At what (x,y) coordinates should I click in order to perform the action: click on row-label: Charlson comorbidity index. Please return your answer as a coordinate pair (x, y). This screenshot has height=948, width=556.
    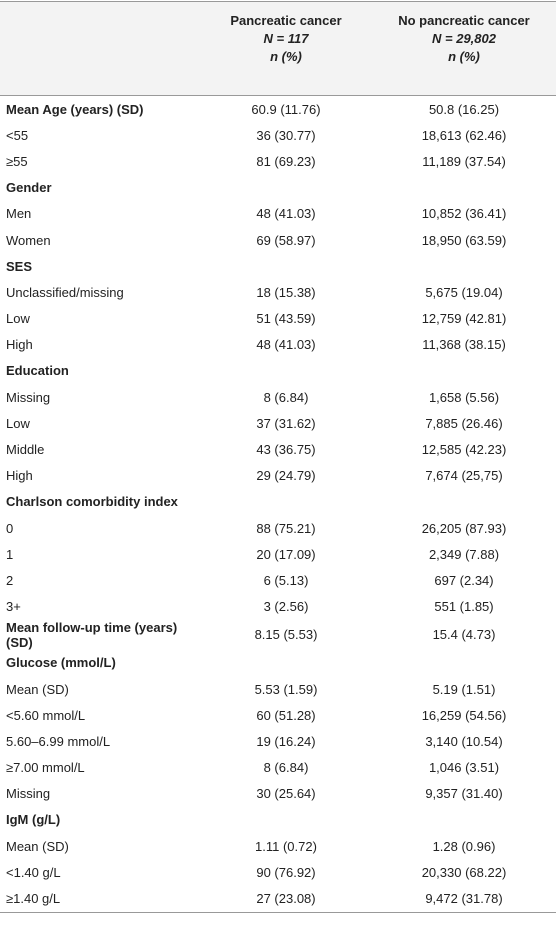
    Looking at the image, I should click on (92, 502).